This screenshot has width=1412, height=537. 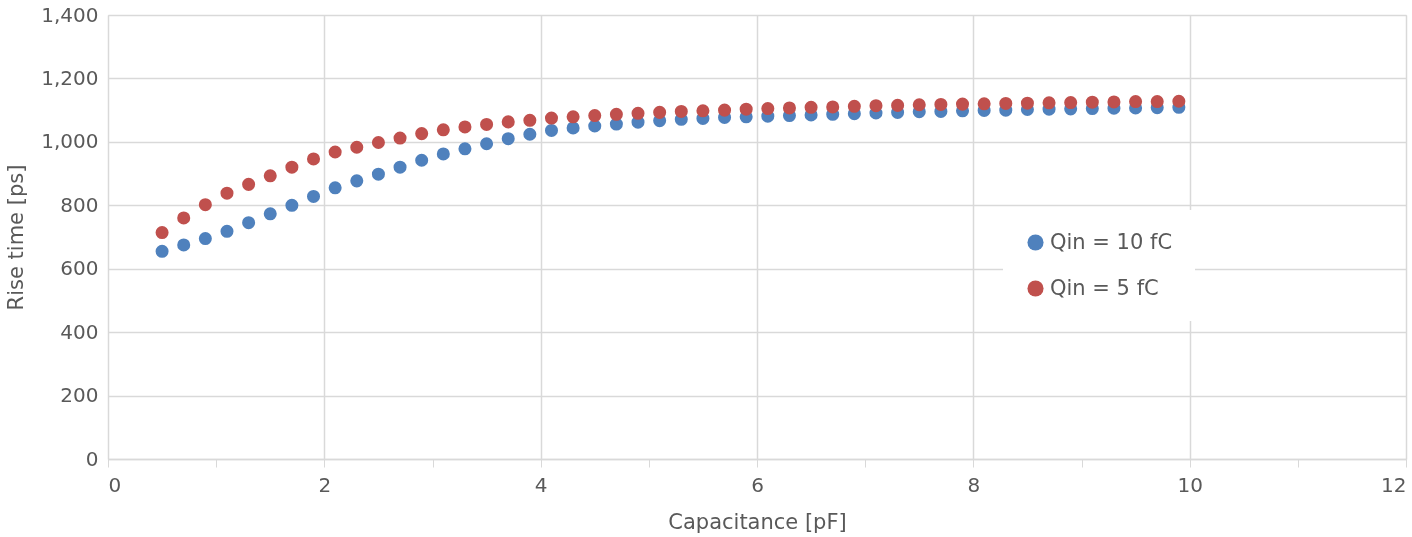 What do you see at coordinates (79, 204) in the screenshot?
I see `y-tick-label: 800` at bounding box center [79, 204].